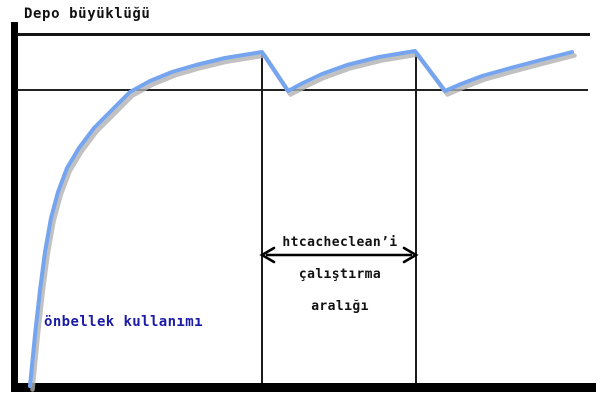 This screenshot has height=406, width=600. What do you see at coordinates (340, 307) in the screenshot?
I see `interval-label-line: aralığı` at bounding box center [340, 307].